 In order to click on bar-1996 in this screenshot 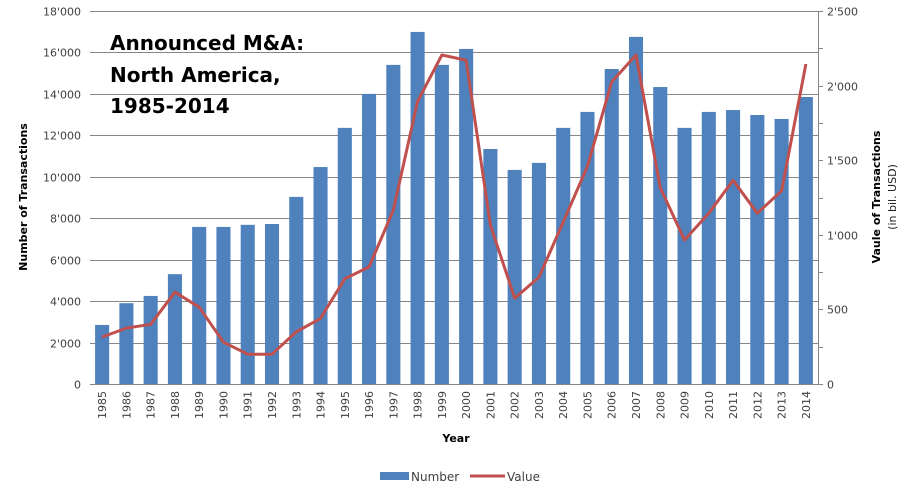, I will do `click(369, 238)`.